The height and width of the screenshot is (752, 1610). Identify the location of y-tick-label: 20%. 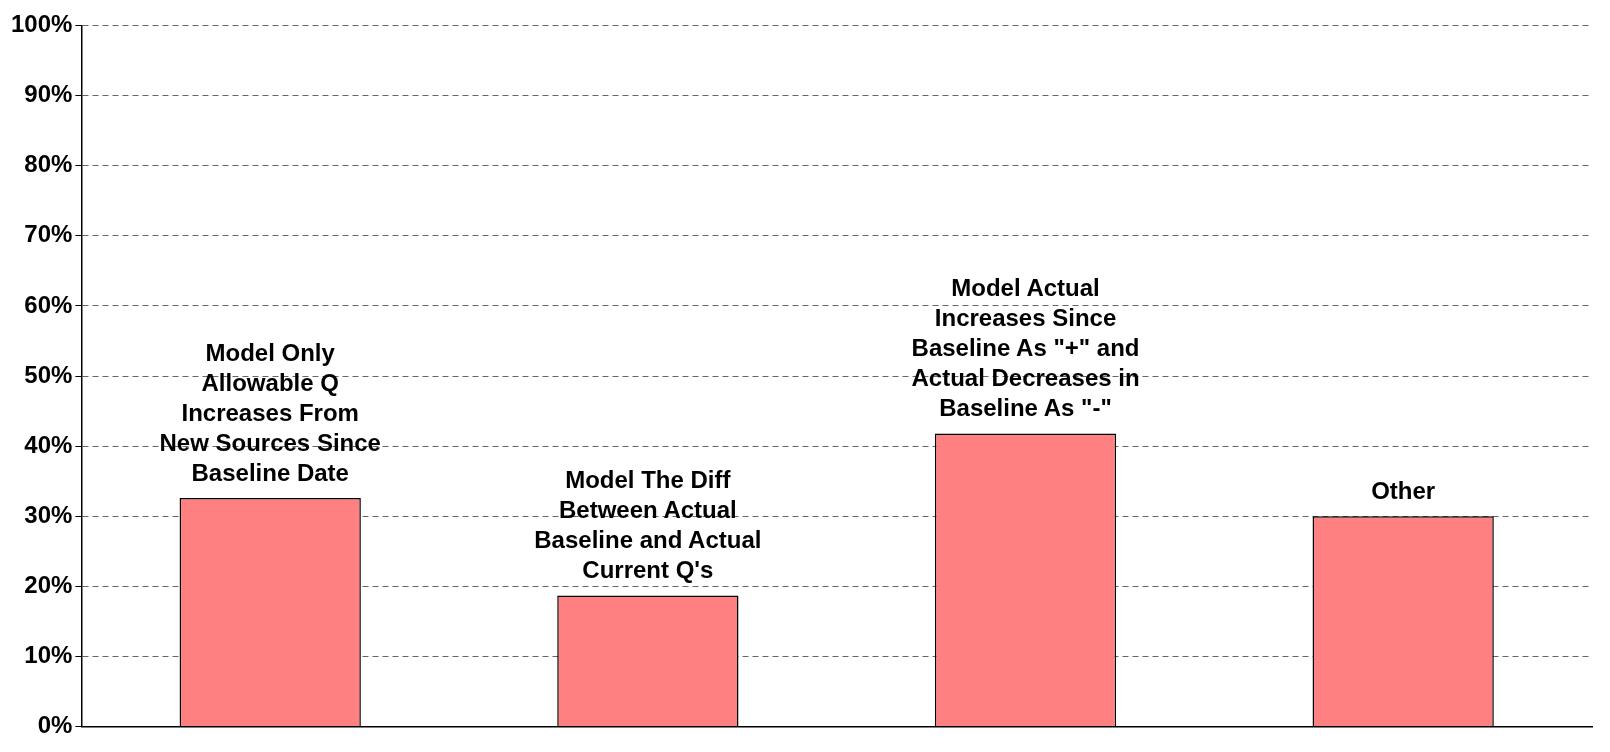
(48, 584).